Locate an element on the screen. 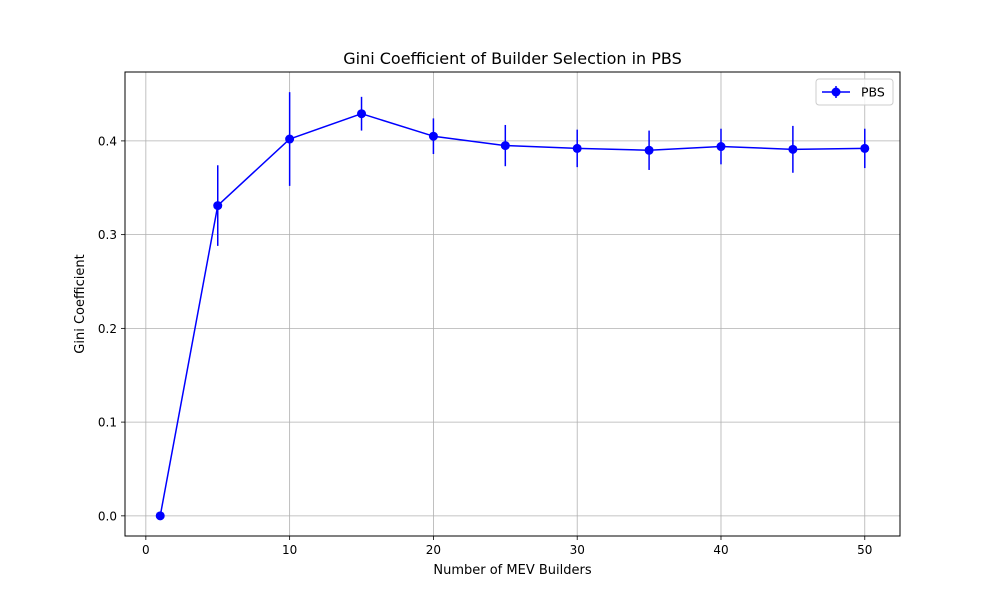 The width and height of the screenshot is (1000, 600). y-tick-label: 0.4 is located at coordinates (107, 141).